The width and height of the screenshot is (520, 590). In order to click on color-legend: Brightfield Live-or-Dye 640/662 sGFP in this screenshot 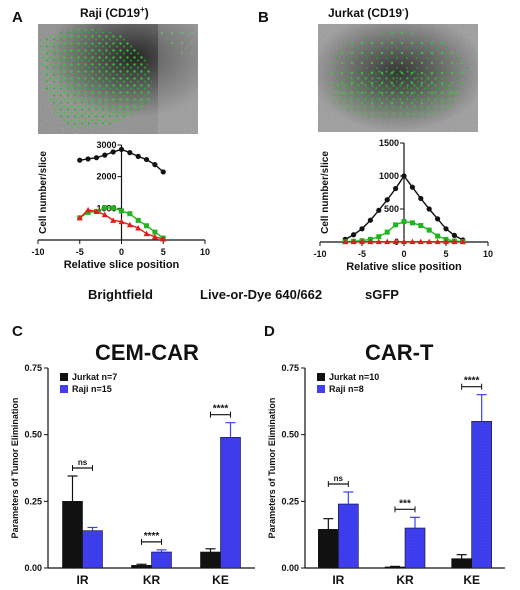, I will do `click(243, 294)`.